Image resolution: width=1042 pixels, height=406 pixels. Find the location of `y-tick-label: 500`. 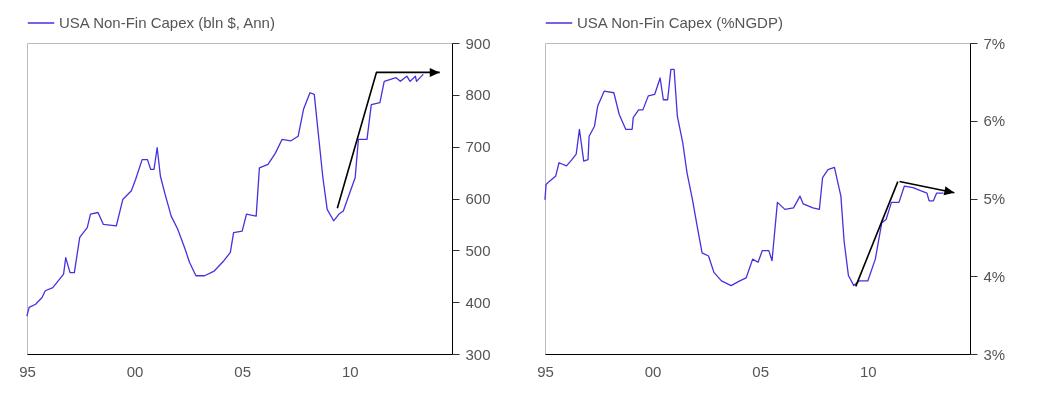

y-tick-label: 500 is located at coordinates (478, 250).